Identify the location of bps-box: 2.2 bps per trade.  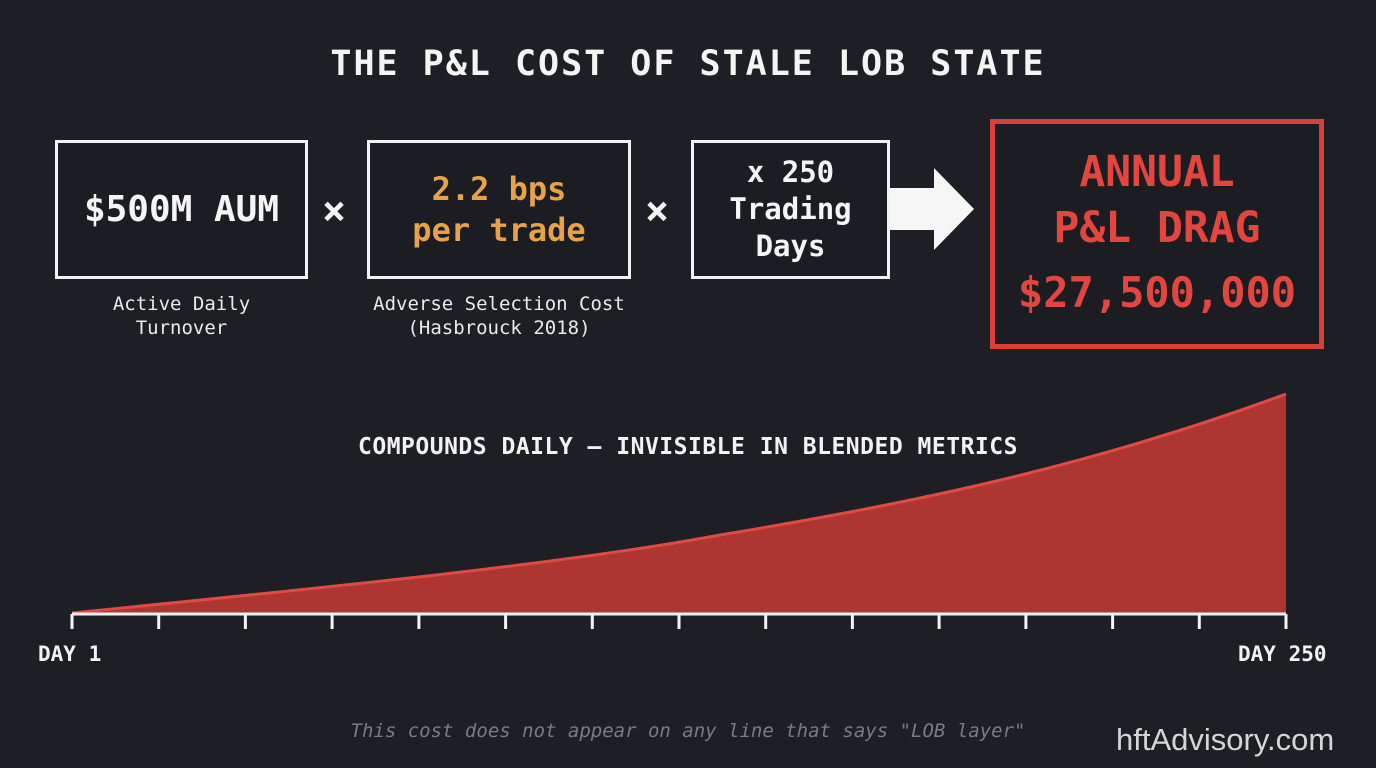
(499, 209).